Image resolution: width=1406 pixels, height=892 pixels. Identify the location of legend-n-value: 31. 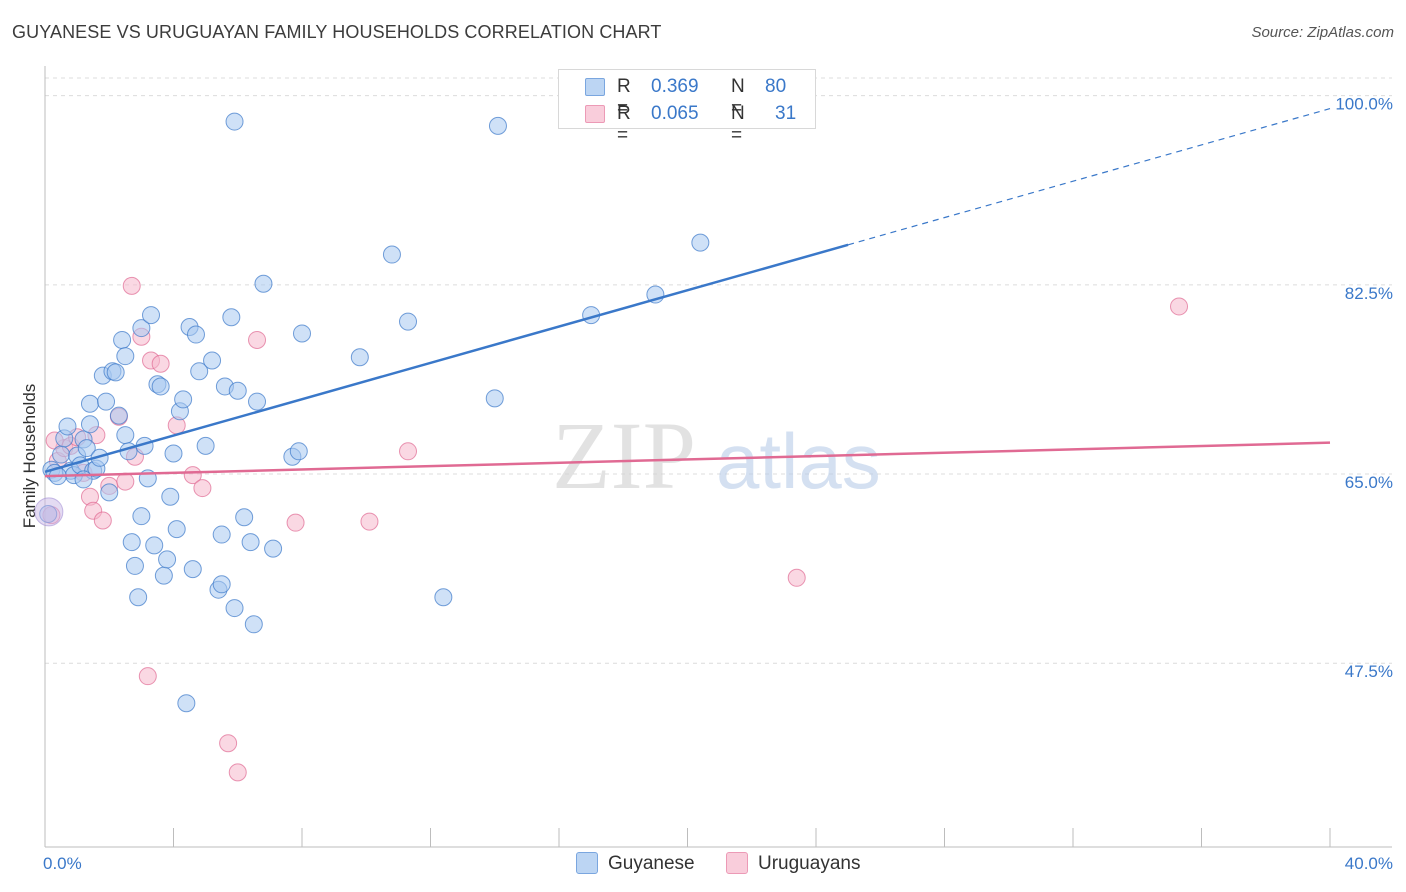
(786, 113).